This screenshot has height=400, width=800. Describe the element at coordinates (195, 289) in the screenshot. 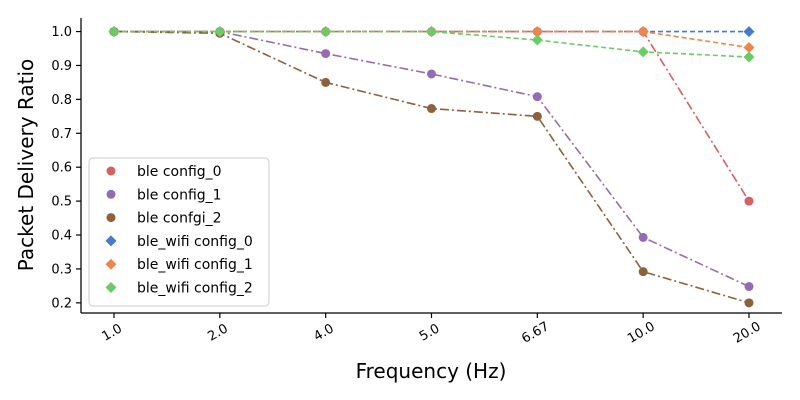

I see `legend-label: ble_wifi config_2` at that location.